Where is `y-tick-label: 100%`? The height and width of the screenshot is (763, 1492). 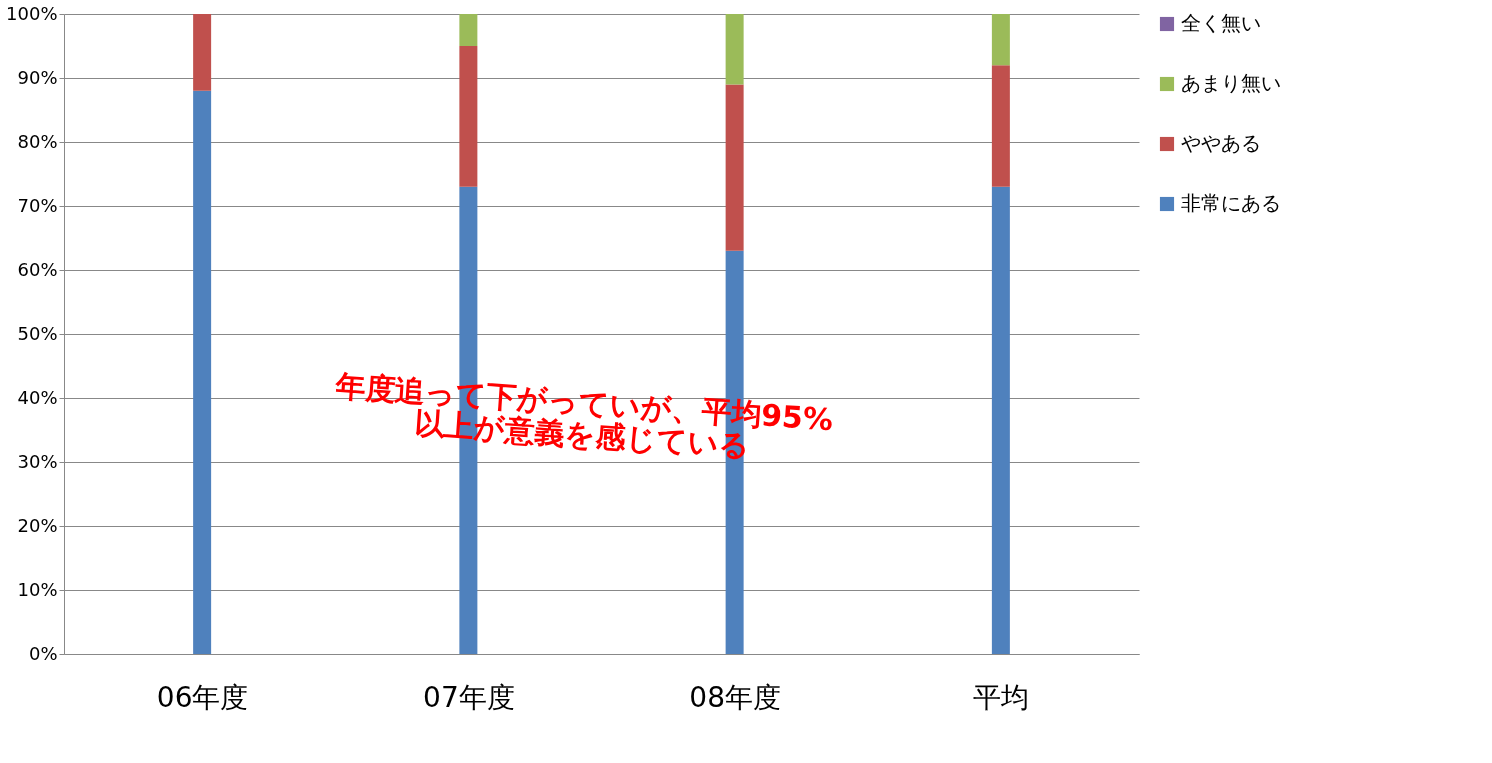
y-tick-label: 100% is located at coordinates (32, 13).